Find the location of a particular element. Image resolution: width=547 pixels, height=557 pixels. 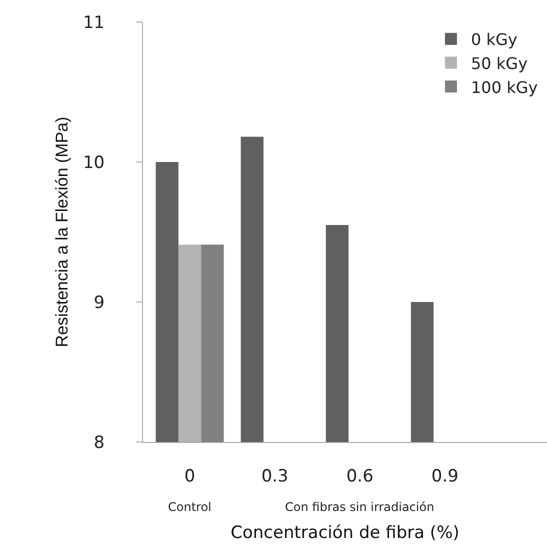

y-tick-label: 9 is located at coordinates (99, 302).